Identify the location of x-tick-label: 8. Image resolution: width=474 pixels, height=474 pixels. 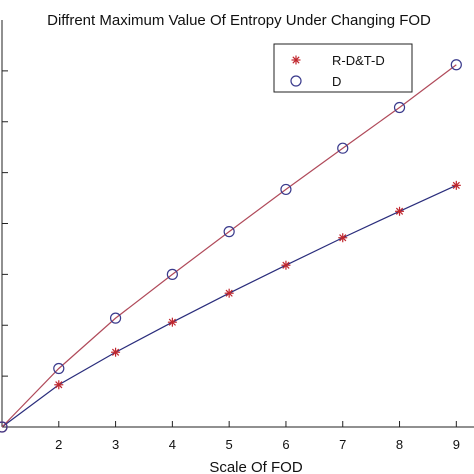
(399, 444).